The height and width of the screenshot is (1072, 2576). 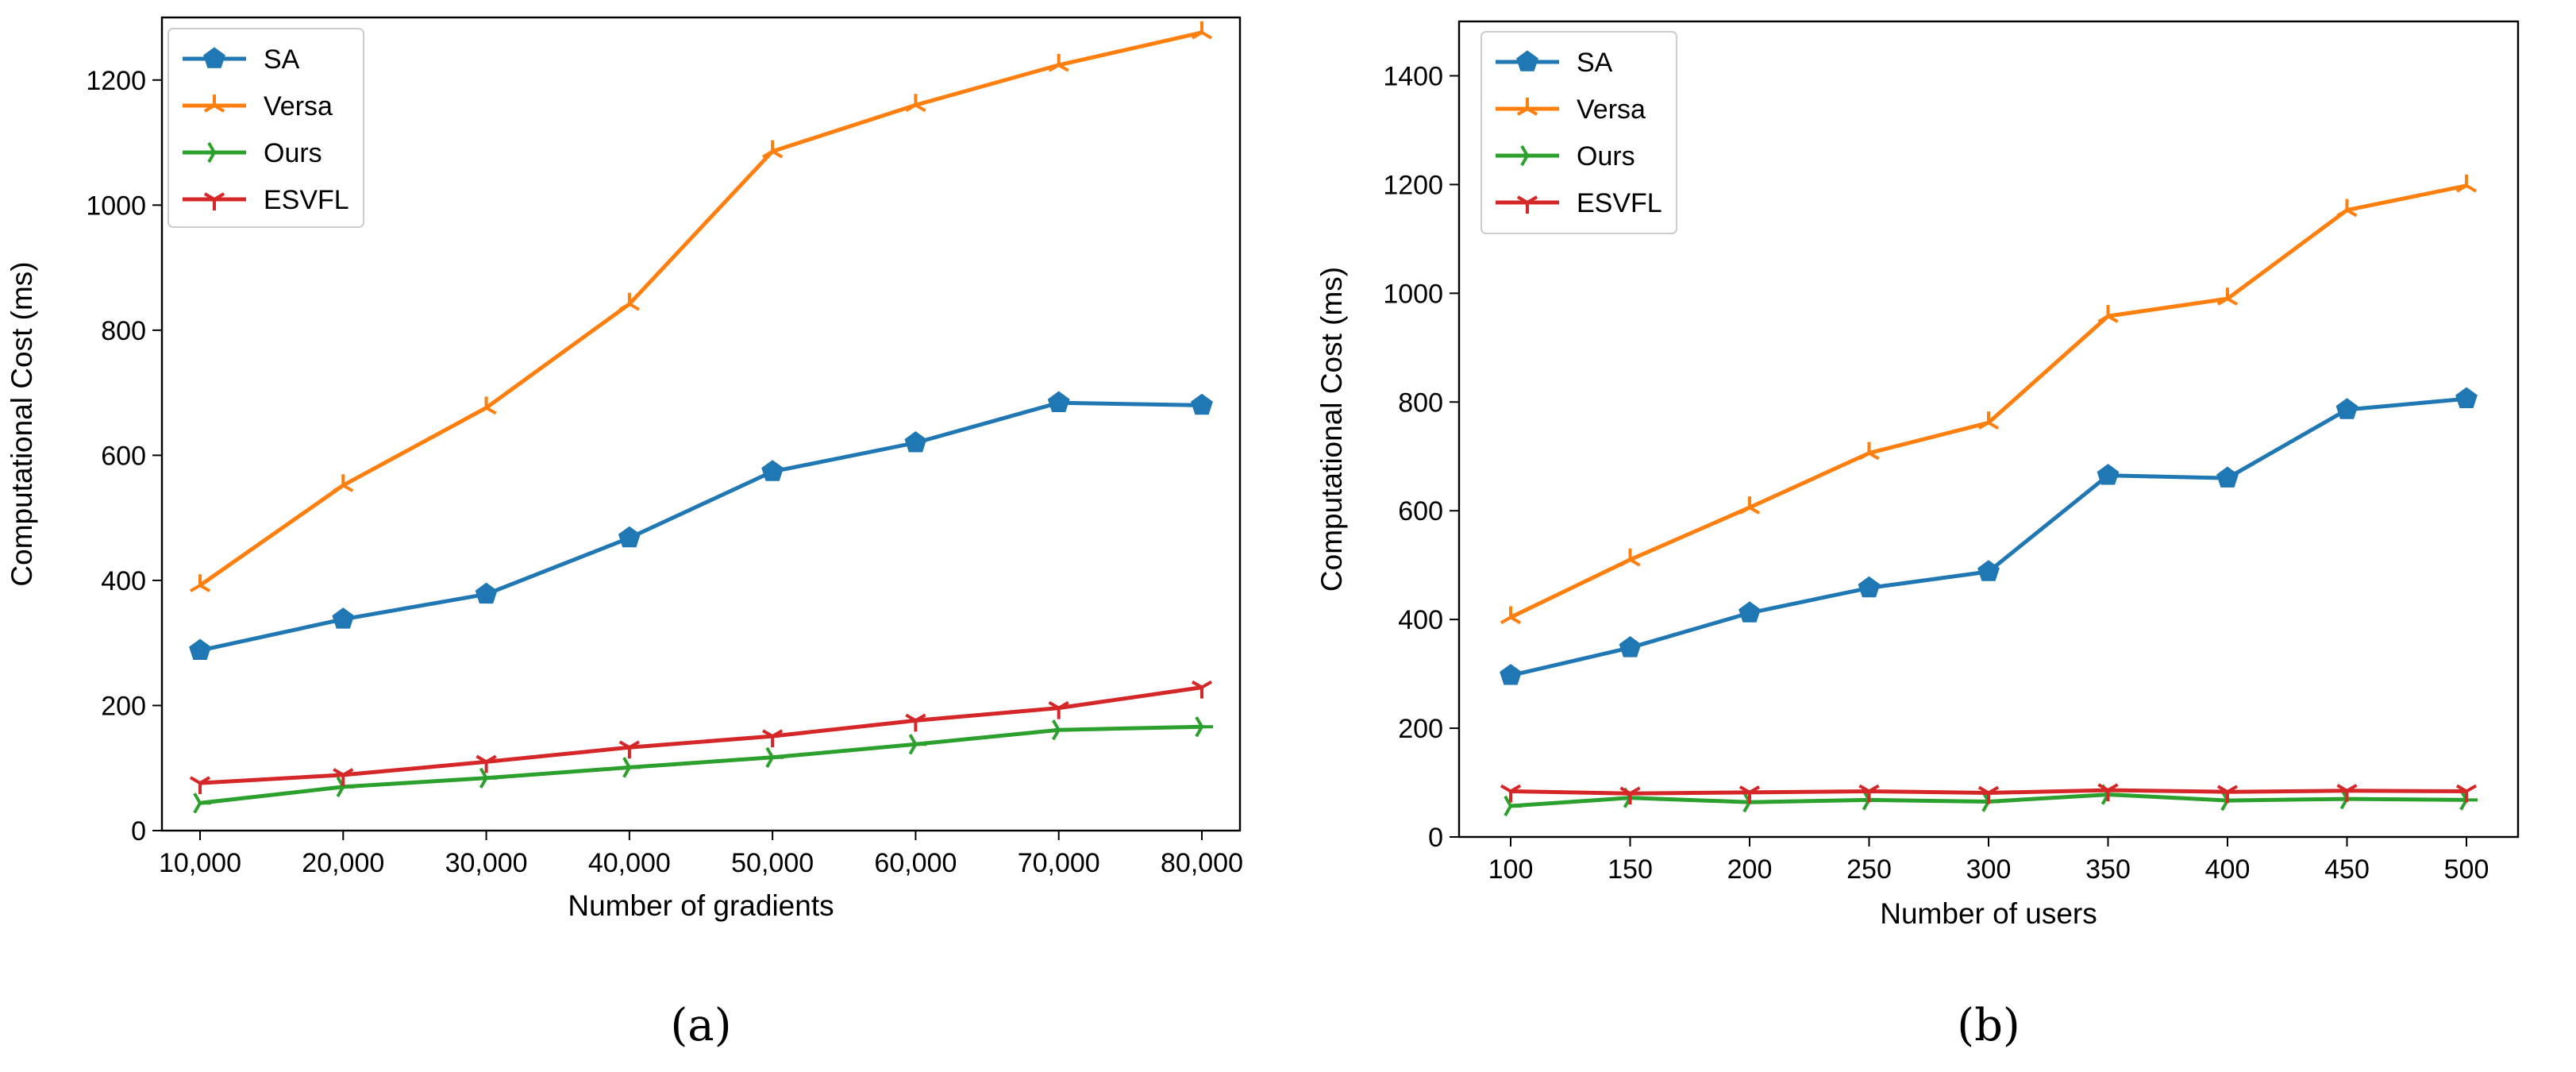 What do you see at coordinates (772, 863) in the screenshot?
I see `x-tick-label: 50,000` at bounding box center [772, 863].